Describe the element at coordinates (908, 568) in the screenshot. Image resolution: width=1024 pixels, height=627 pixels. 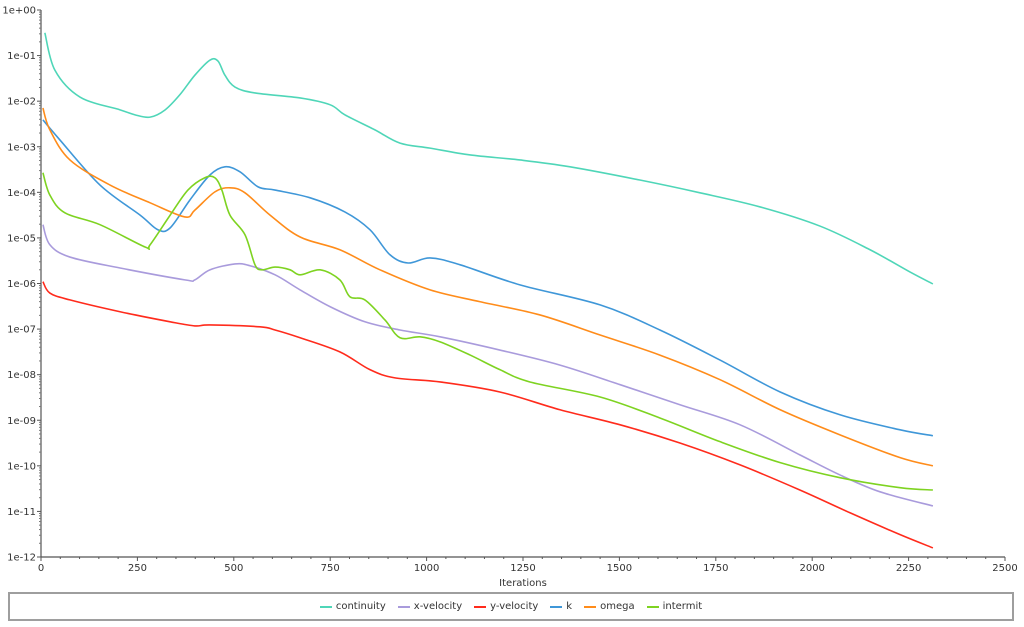
I see `x-tick-label: 2250` at that location.